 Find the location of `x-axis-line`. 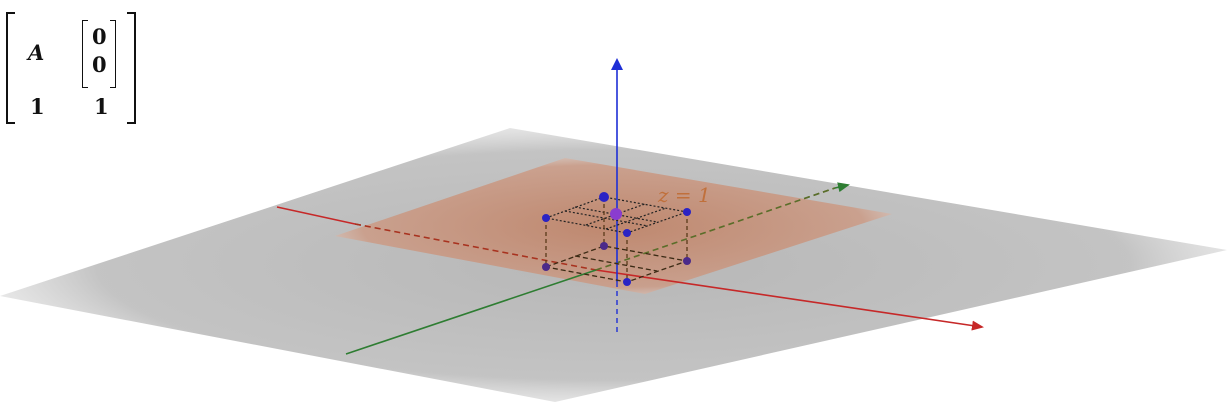

x-axis-line is located at coordinates (316, 215).